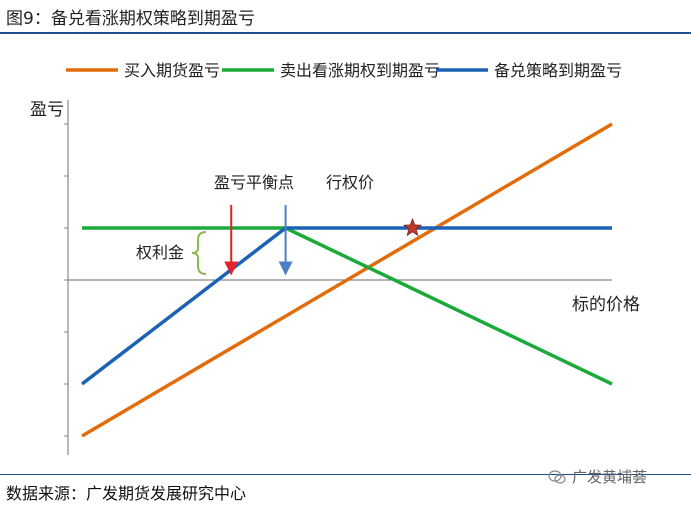 The height and width of the screenshot is (507, 691). Describe the element at coordinates (47, 110) in the screenshot. I see `y-axis-label: 盈亏` at that location.